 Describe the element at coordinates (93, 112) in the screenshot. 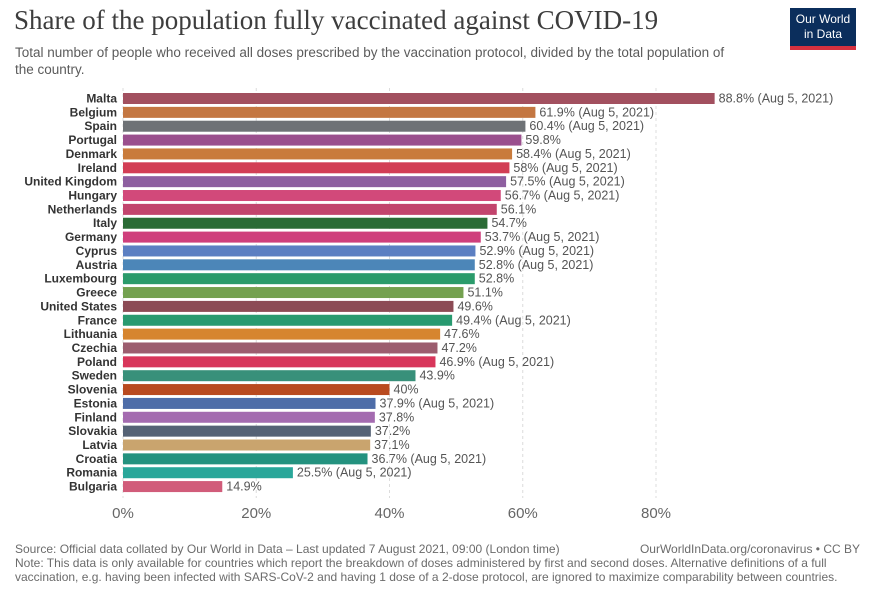

I see `category-label-belgium: Belgium` at that location.